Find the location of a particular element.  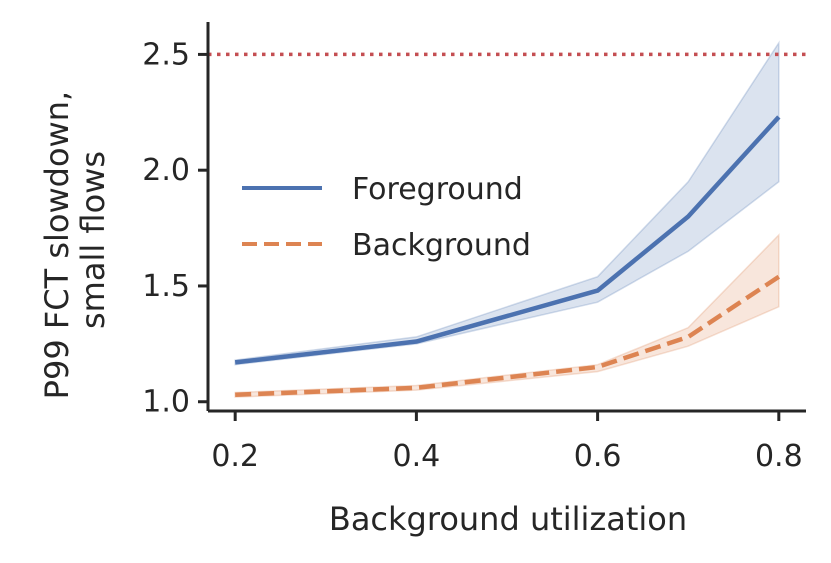

x-axis-title: Background utilization is located at coordinates (508, 519).